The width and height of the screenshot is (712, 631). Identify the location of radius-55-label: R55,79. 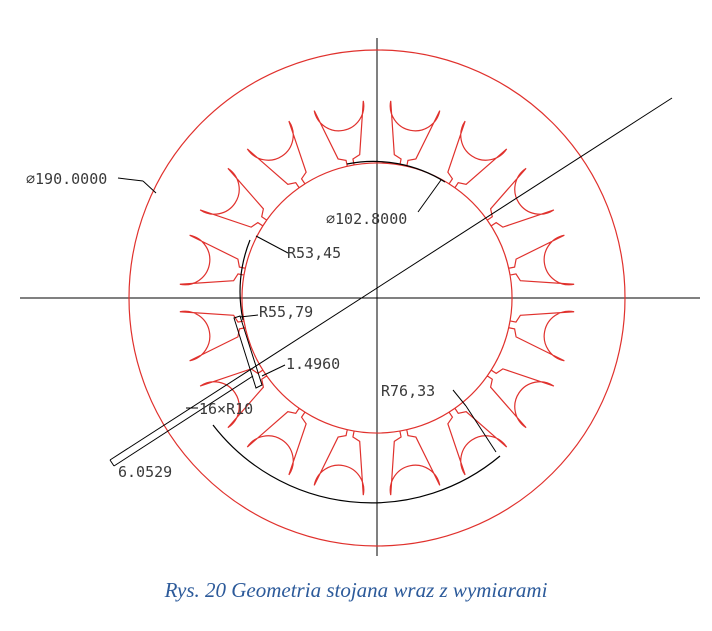
(286, 312).